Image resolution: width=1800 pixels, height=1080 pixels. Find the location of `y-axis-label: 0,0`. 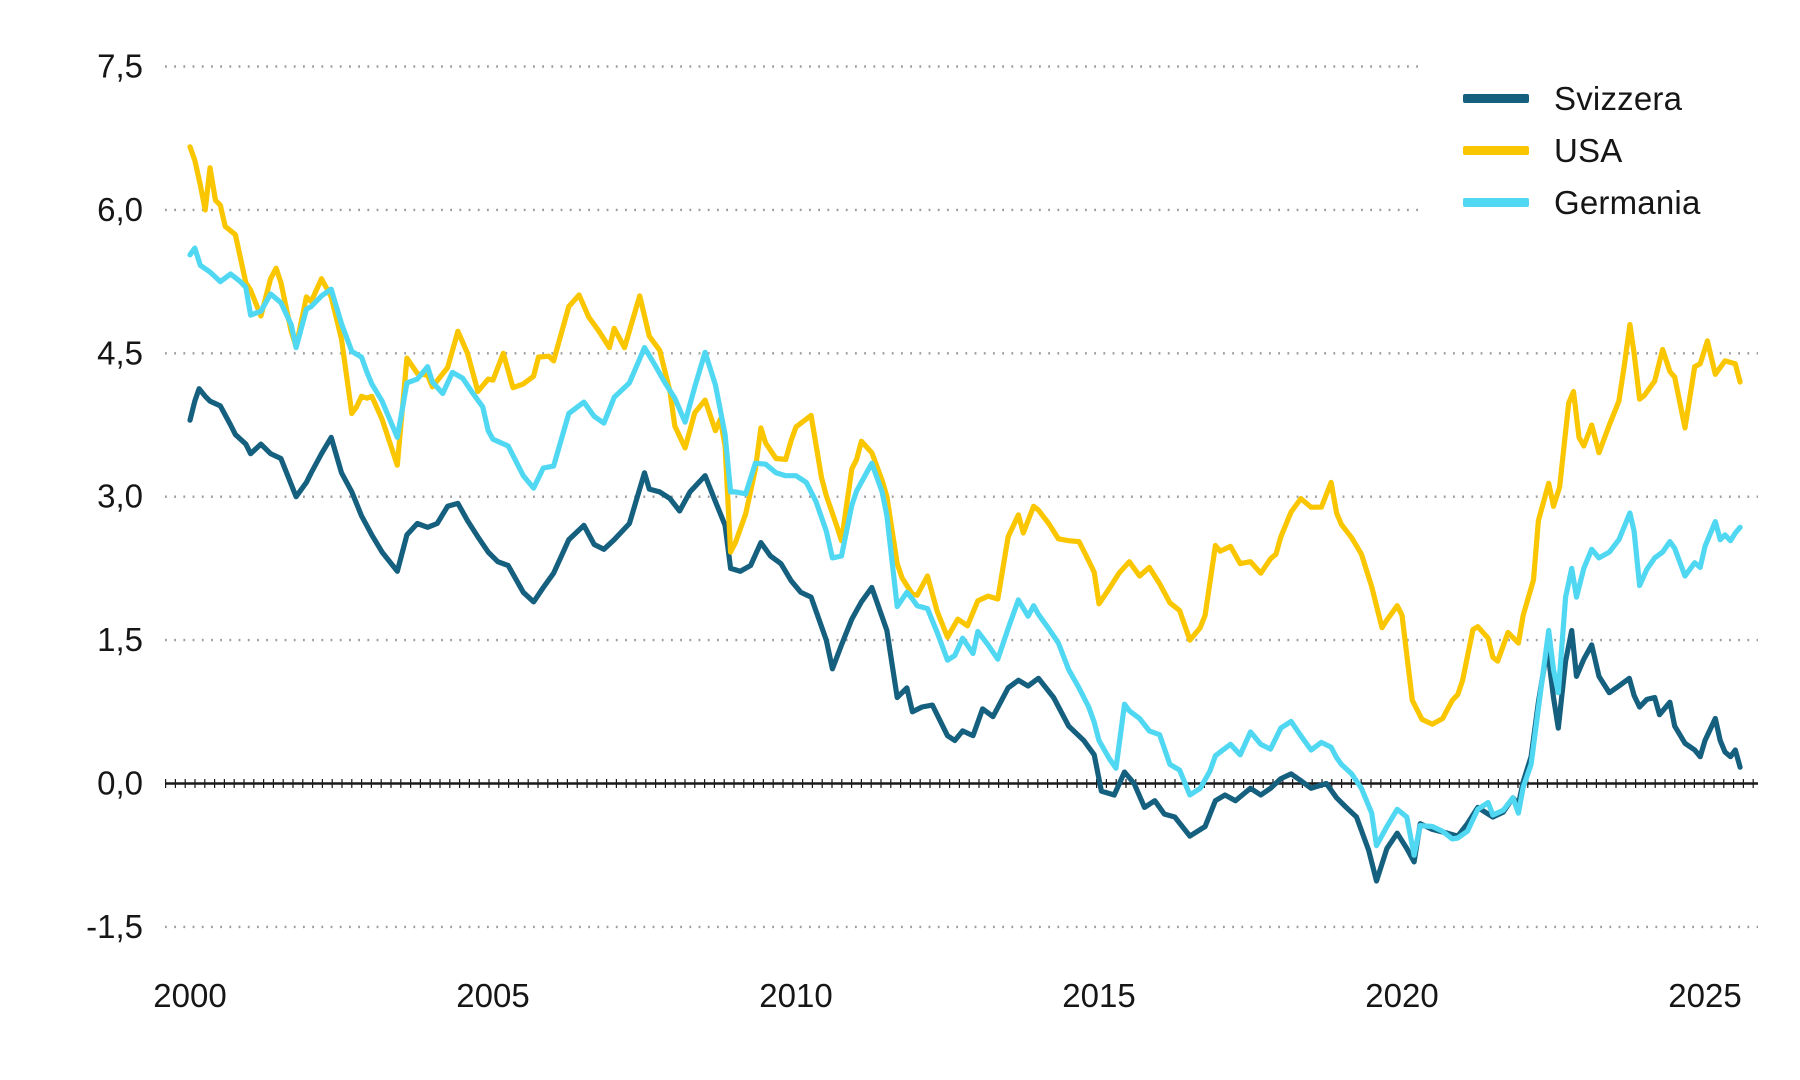

y-axis-label: 0,0 is located at coordinates (120, 783).